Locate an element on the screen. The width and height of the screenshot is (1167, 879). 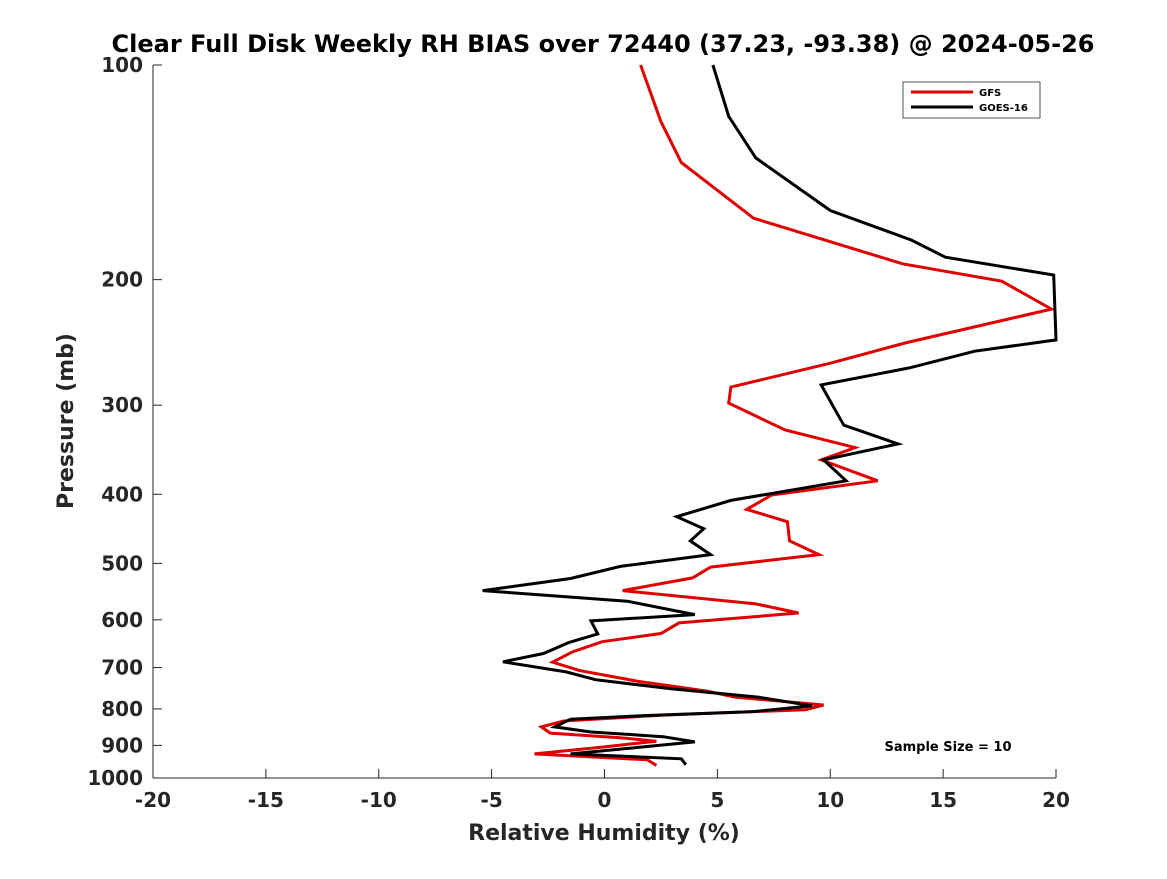
x-tick-label: -15 is located at coordinates (266, 800).